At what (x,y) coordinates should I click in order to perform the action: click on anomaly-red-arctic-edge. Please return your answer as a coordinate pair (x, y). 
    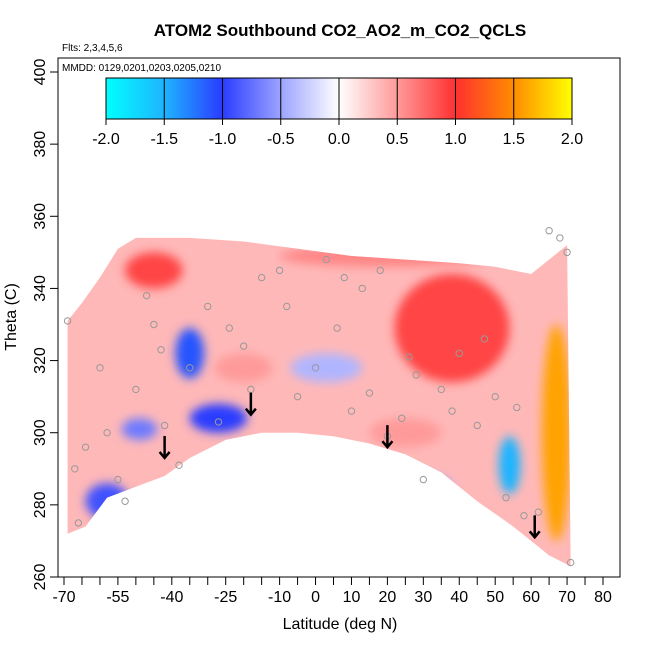
    Looking at the image, I should click on (556, 432).